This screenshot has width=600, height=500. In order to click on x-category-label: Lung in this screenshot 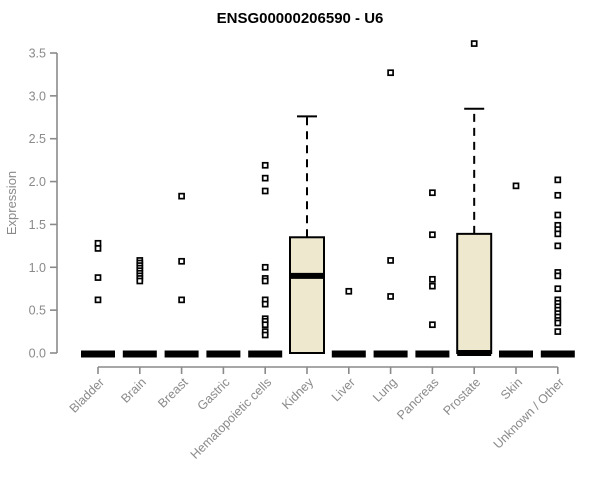, I will do `click(385, 390)`.